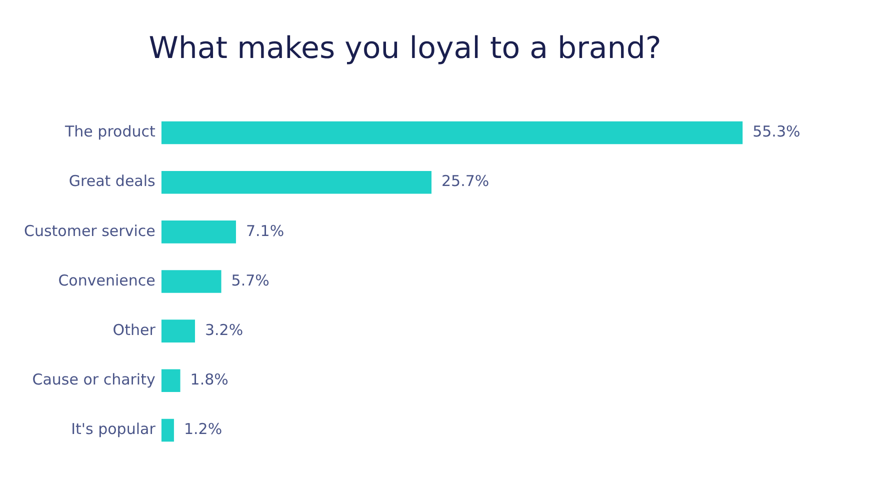 The height and width of the screenshot is (480, 870). What do you see at coordinates (90, 231) in the screenshot?
I see `y-tick-label: Customer service` at bounding box center [90, 231].